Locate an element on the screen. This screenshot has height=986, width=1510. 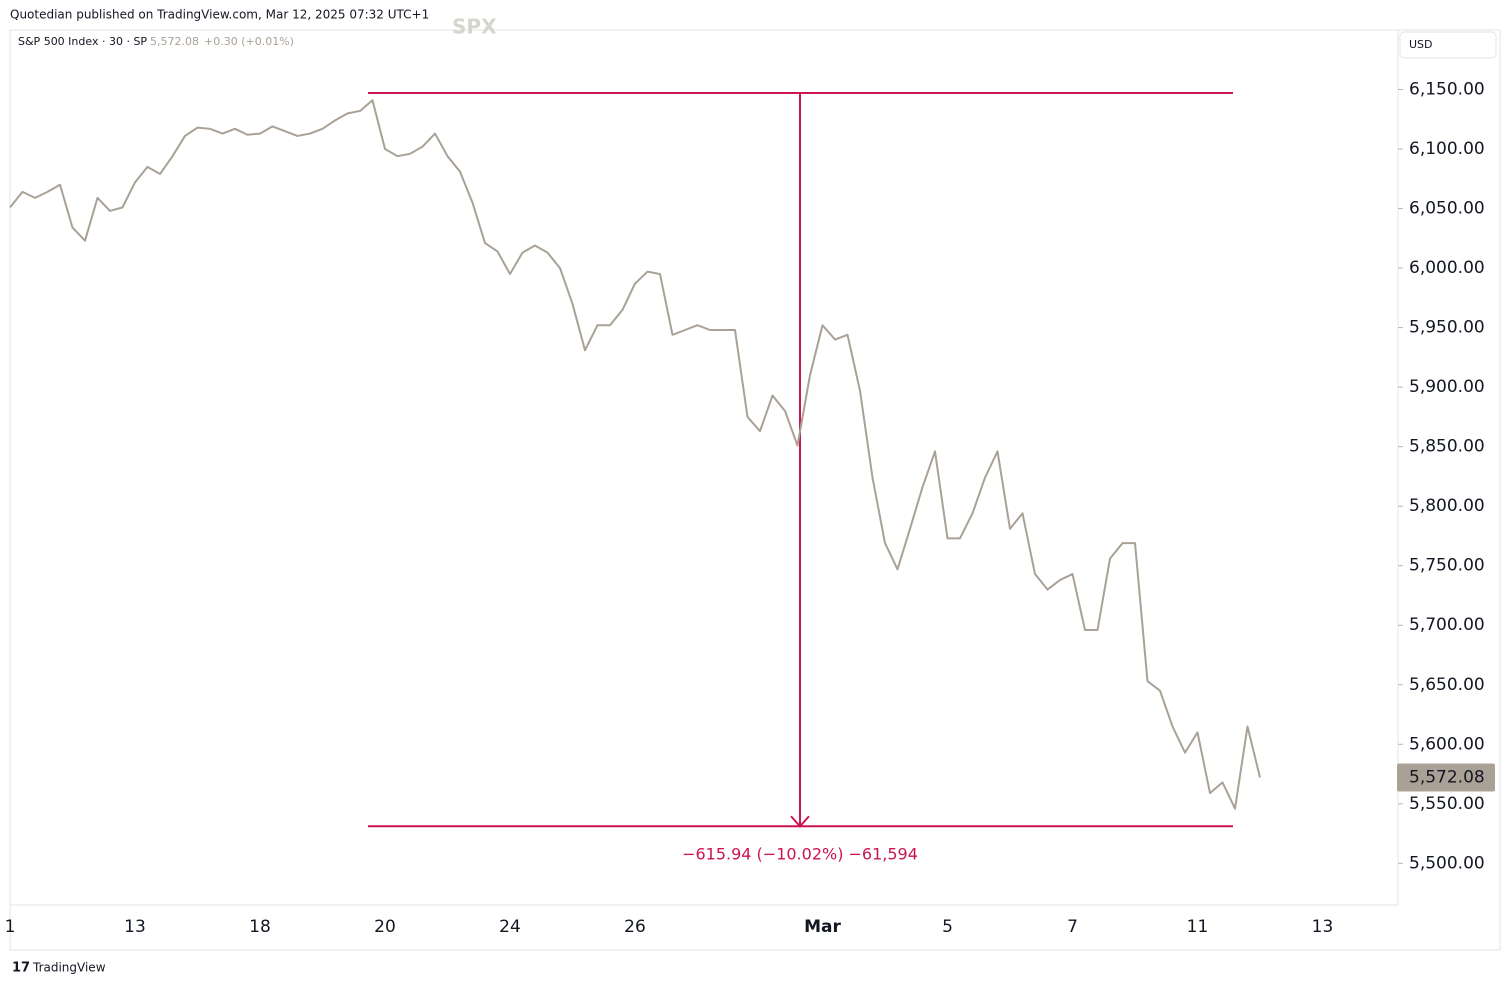
x-tick-label: 5 is located at coordinates (947, 927).